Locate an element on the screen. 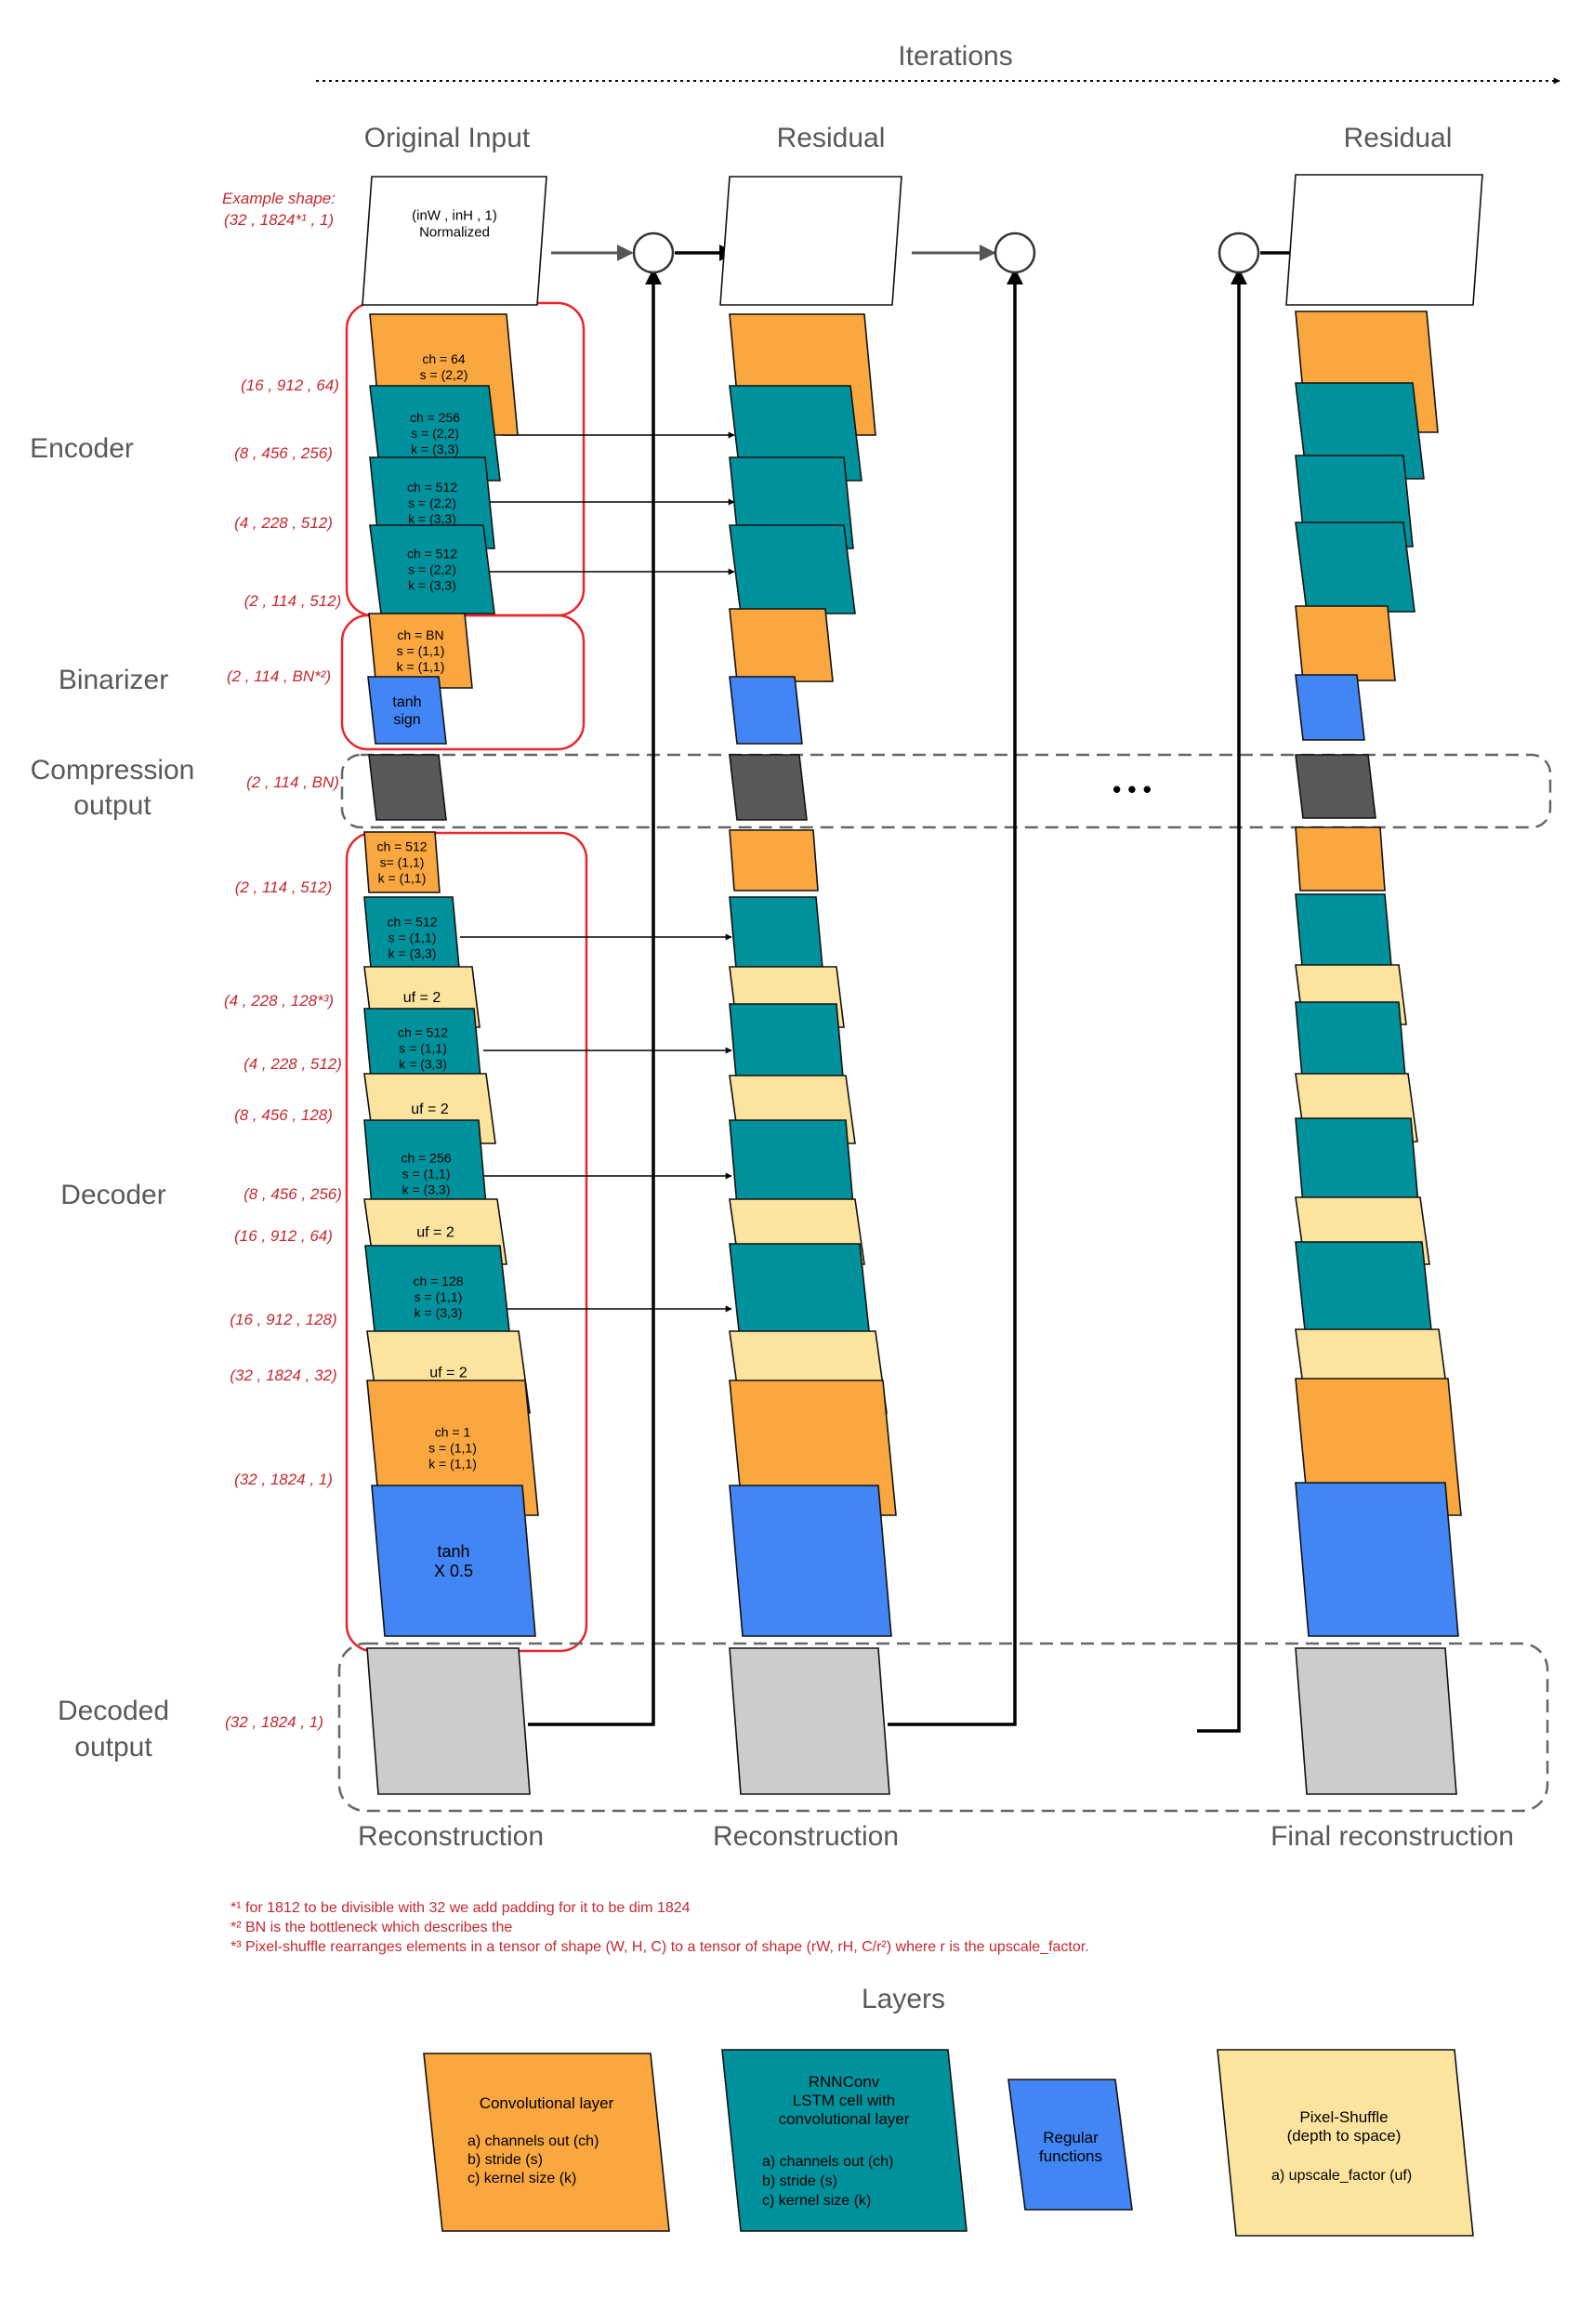 This screenshot has width=1593, height=2324. legend-conv-item-3: c) kernel size (k) is located at coordinates (521, 2178).